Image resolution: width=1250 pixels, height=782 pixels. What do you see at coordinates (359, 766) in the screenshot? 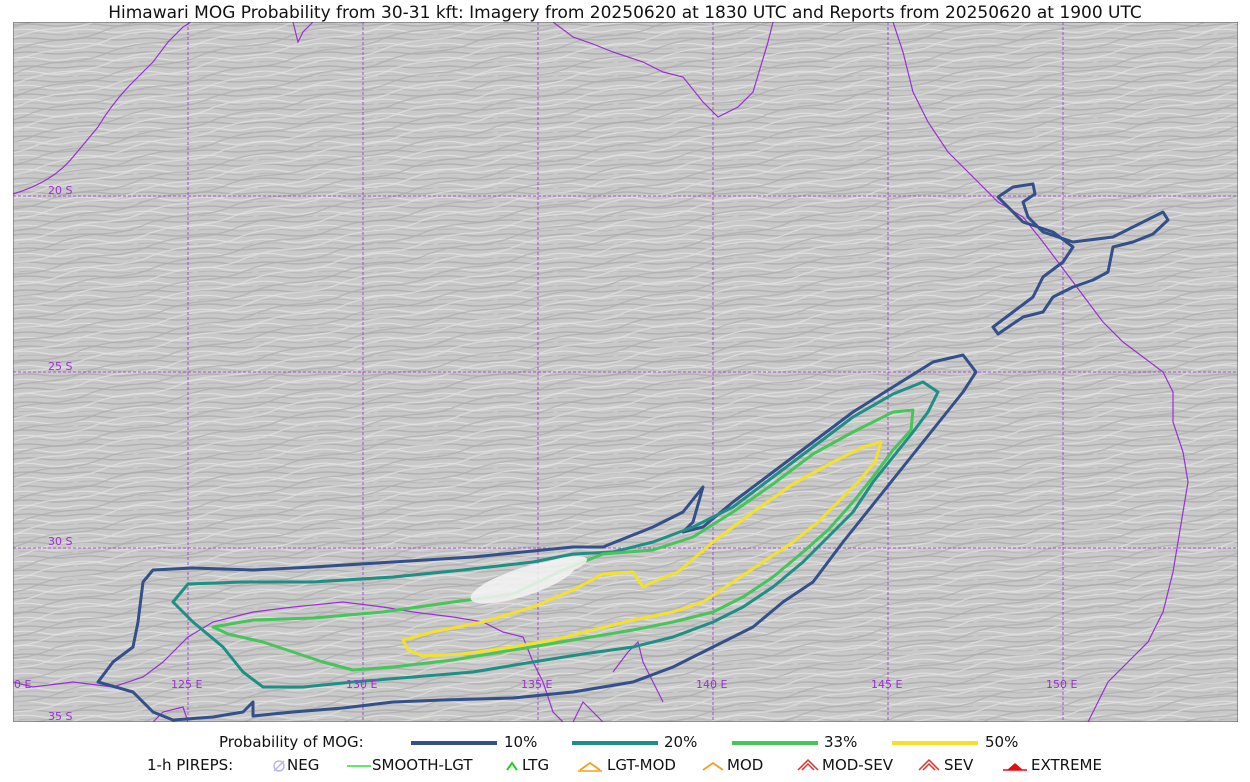
I see `smooth-lgt-icon` at bounding box center [359, 766].